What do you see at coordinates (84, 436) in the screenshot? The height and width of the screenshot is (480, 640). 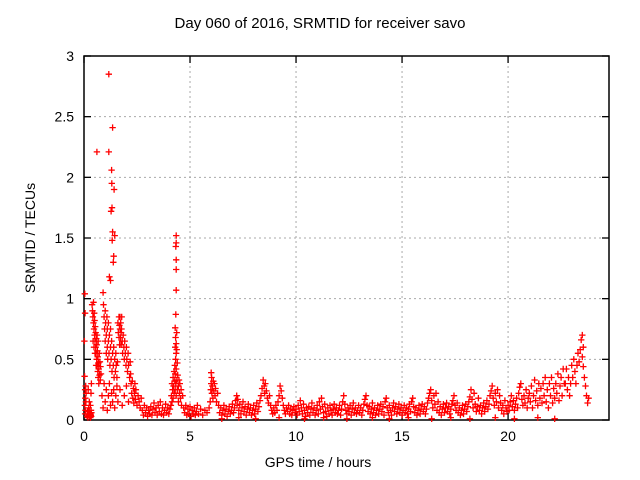 I see `x-tick-label: 0` at bounding box center [84, 436].